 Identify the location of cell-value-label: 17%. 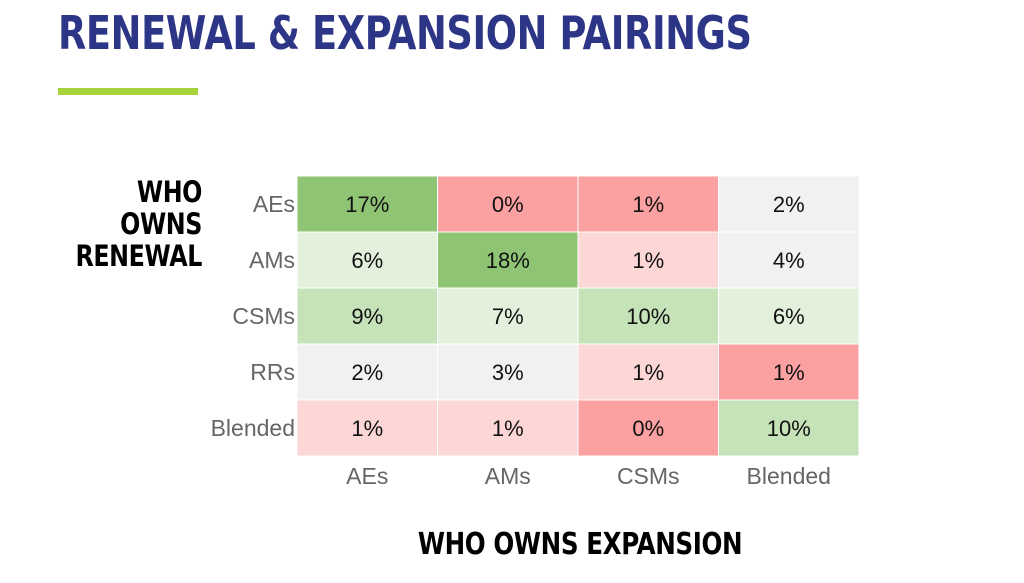
(367, 204).